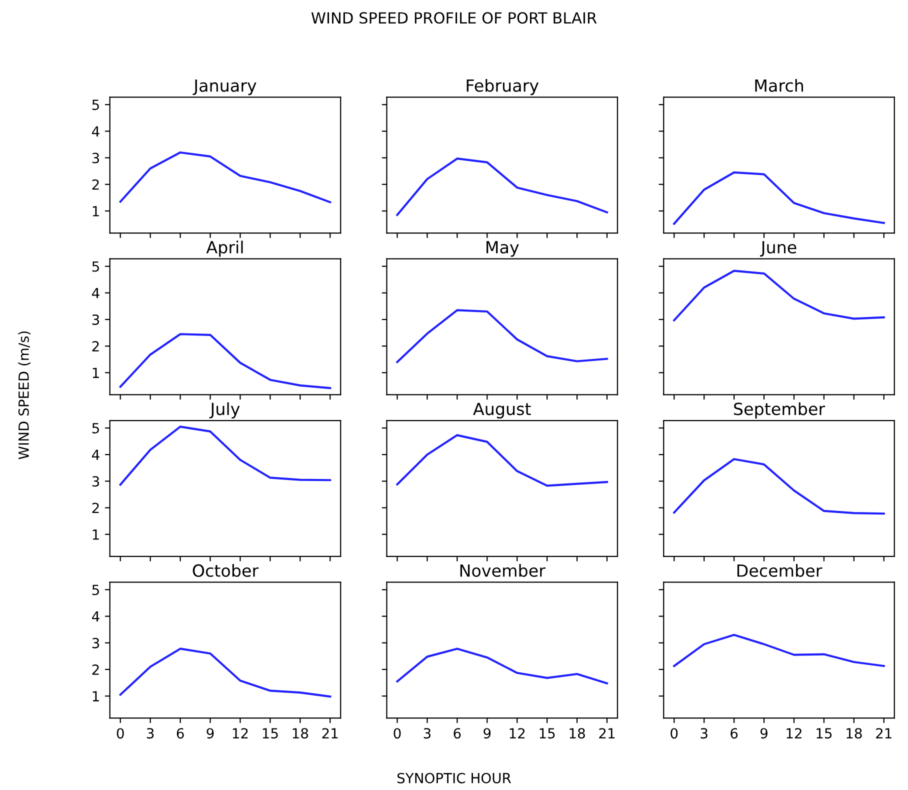 Image resolution: width=908 pixels, height=790 pixels. What do you see at coordinates (454, 778) in the screenshot?
I see `text: SYNOPTIC HOUR` at bounding box center [454, 778].